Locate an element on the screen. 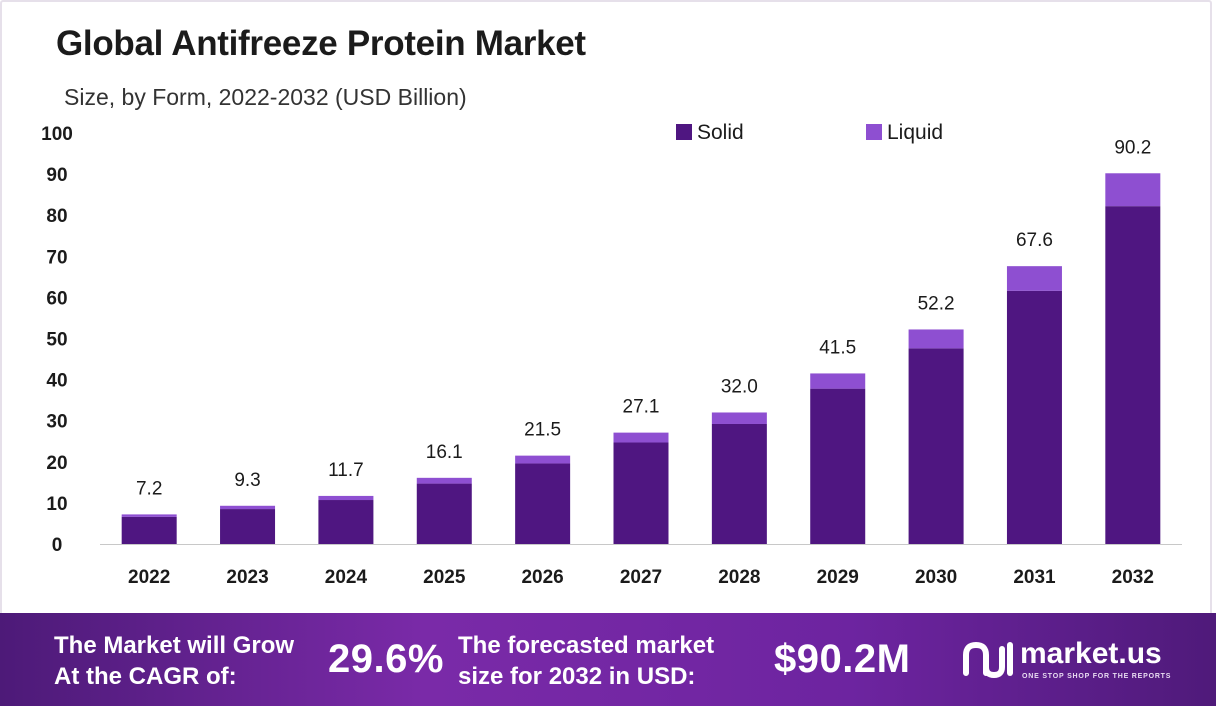 Image resolution: width=1216 pixels, height=706 pixels. legend-swatch-solid is located at coordinates (684, 132).